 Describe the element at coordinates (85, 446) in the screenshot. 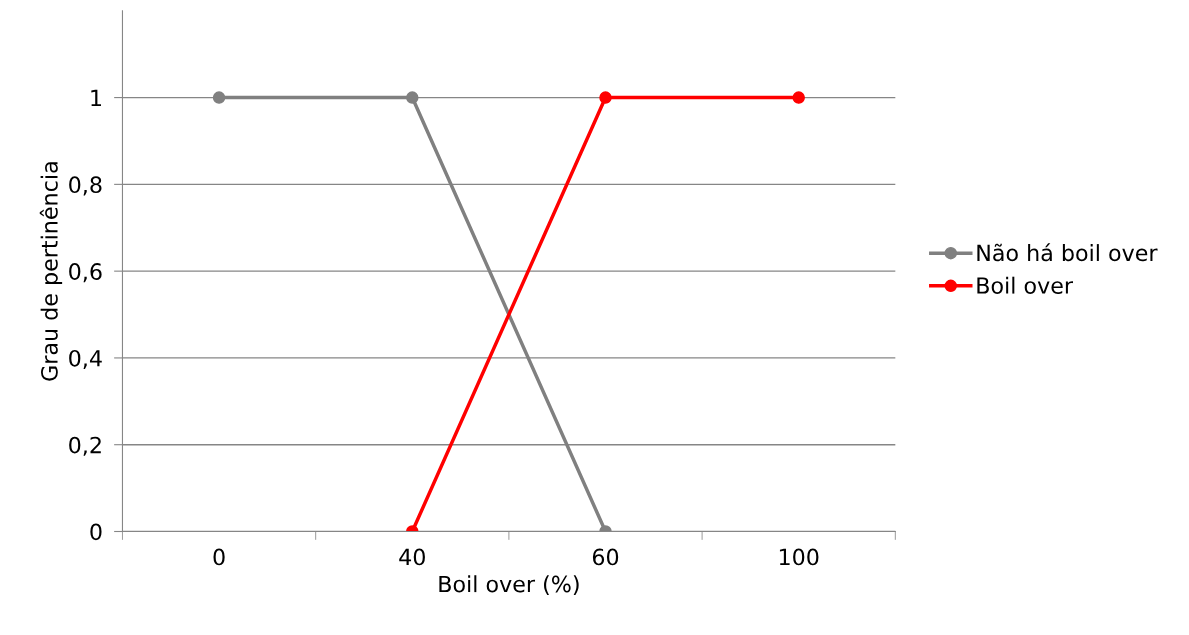

I see `y-tick-label: 0,2` at that location.